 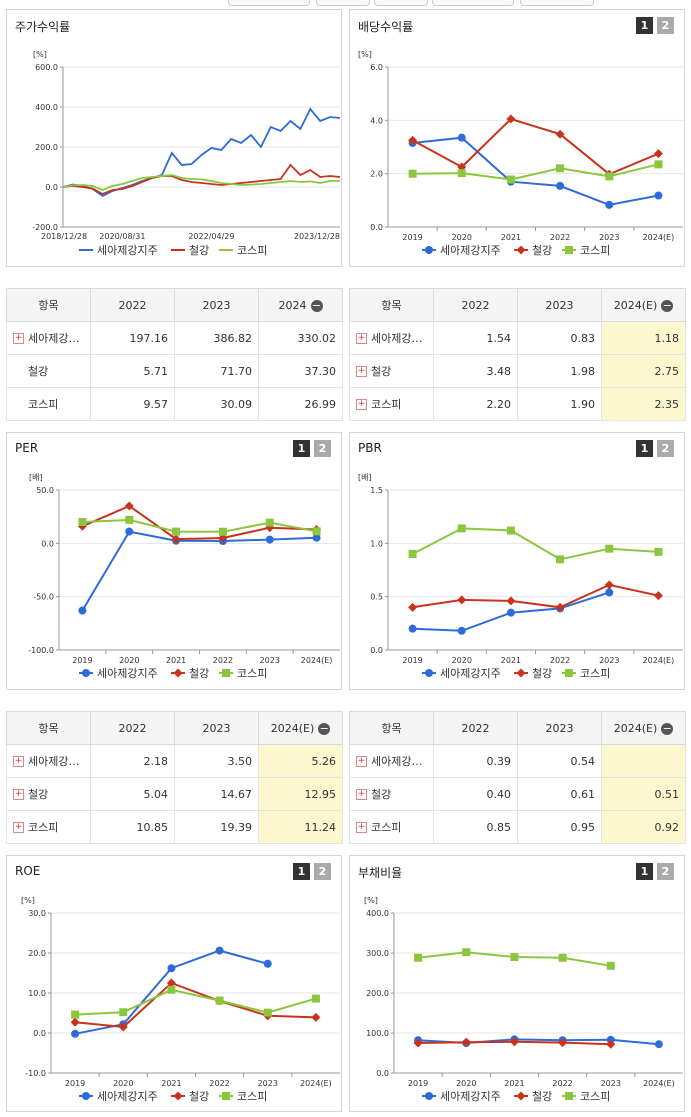 I want to click on column-header-year: 2022, so click(x=475, y=728).